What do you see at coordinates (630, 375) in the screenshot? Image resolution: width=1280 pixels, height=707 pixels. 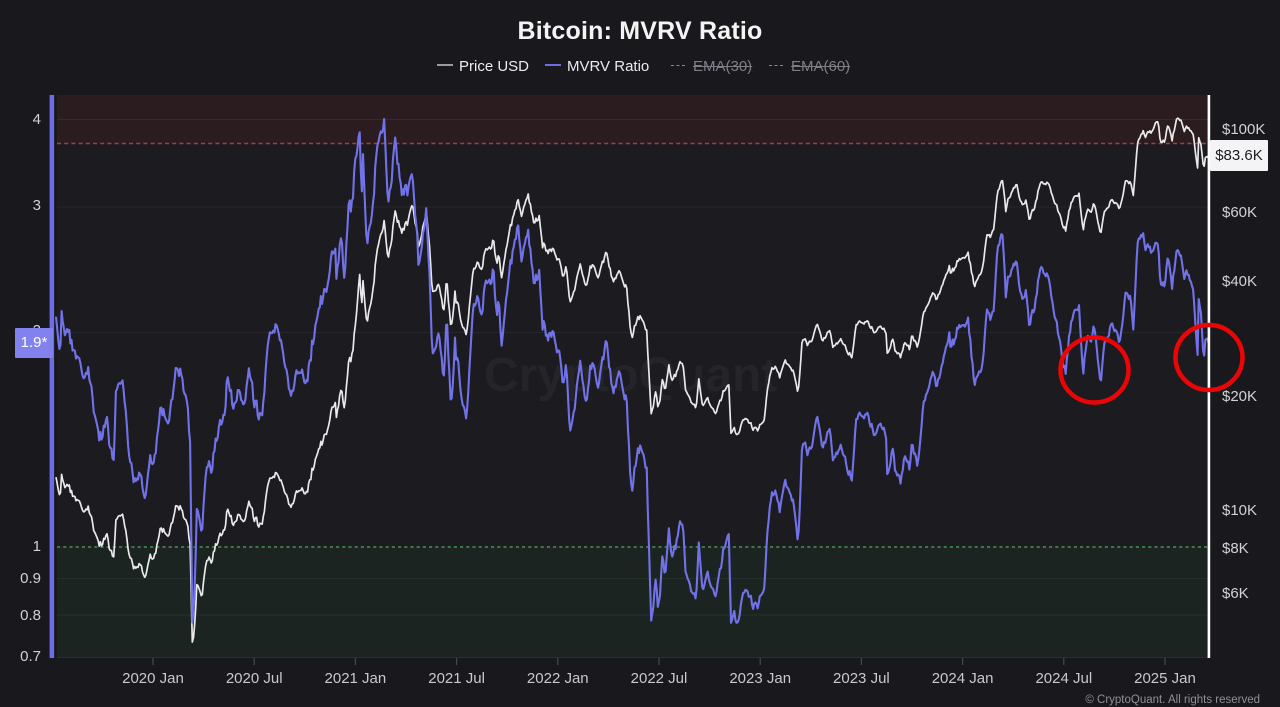 I see `svg-text: CryptoQuant` at bounding box center [630, 375].